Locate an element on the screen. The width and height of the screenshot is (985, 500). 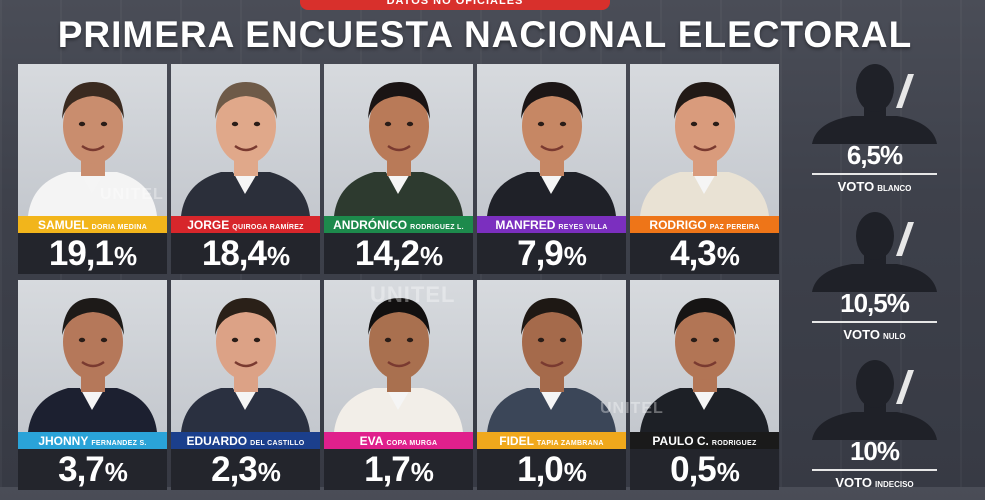
candidate-percentage: 1,0% is located at coordinates (551, 469).